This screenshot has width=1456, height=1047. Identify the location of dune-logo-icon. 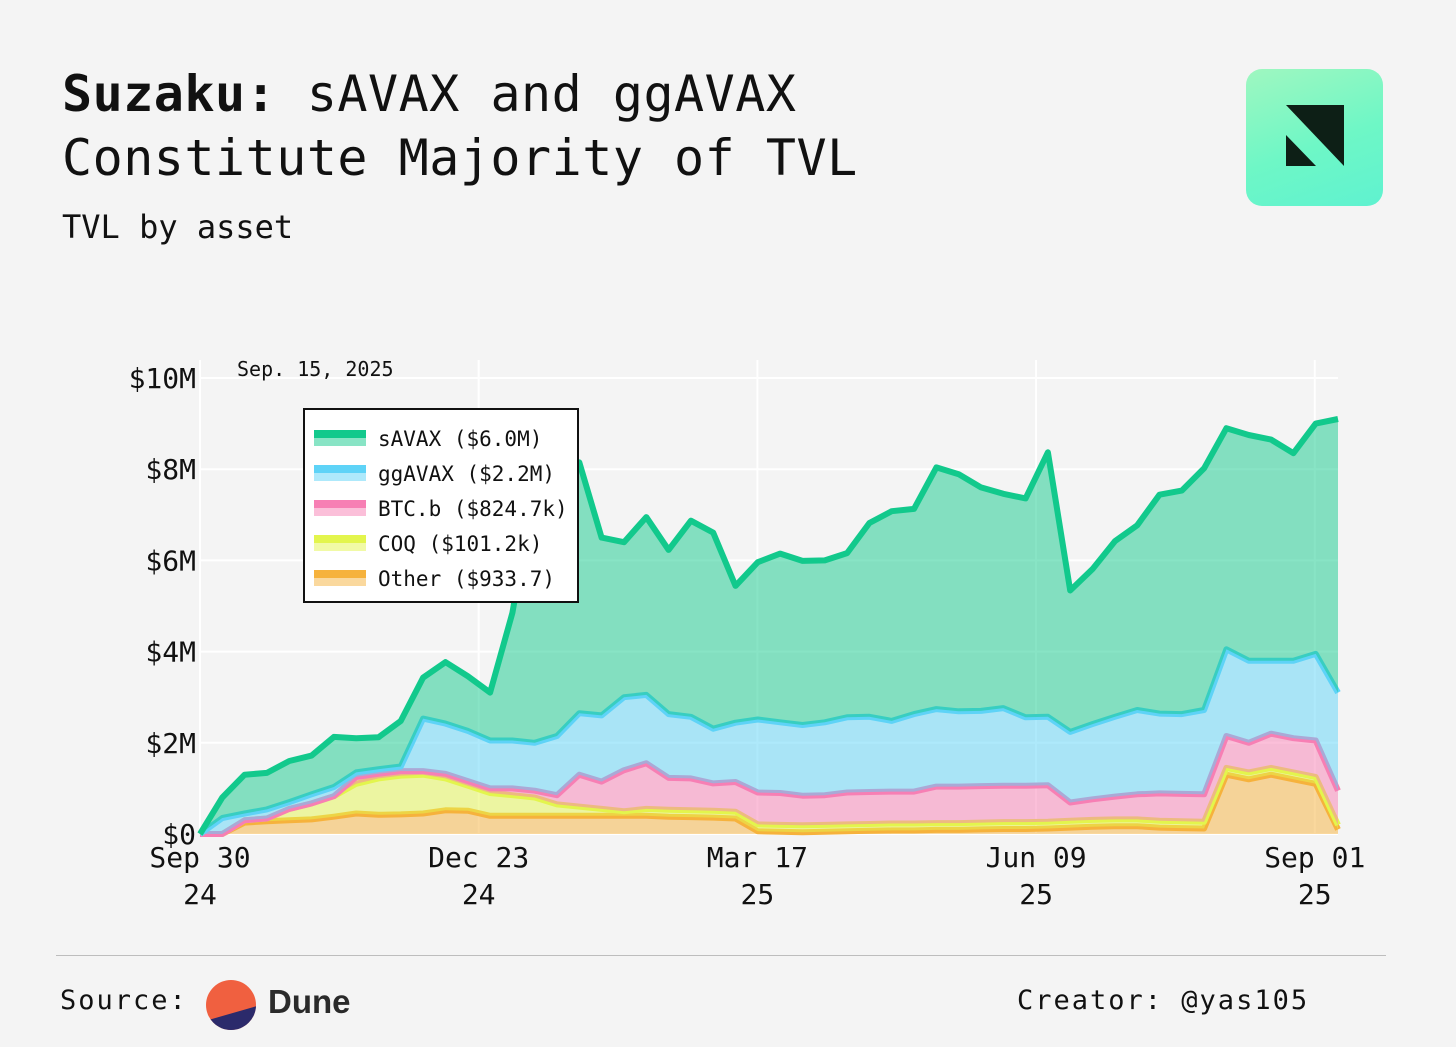
(231, 1005).